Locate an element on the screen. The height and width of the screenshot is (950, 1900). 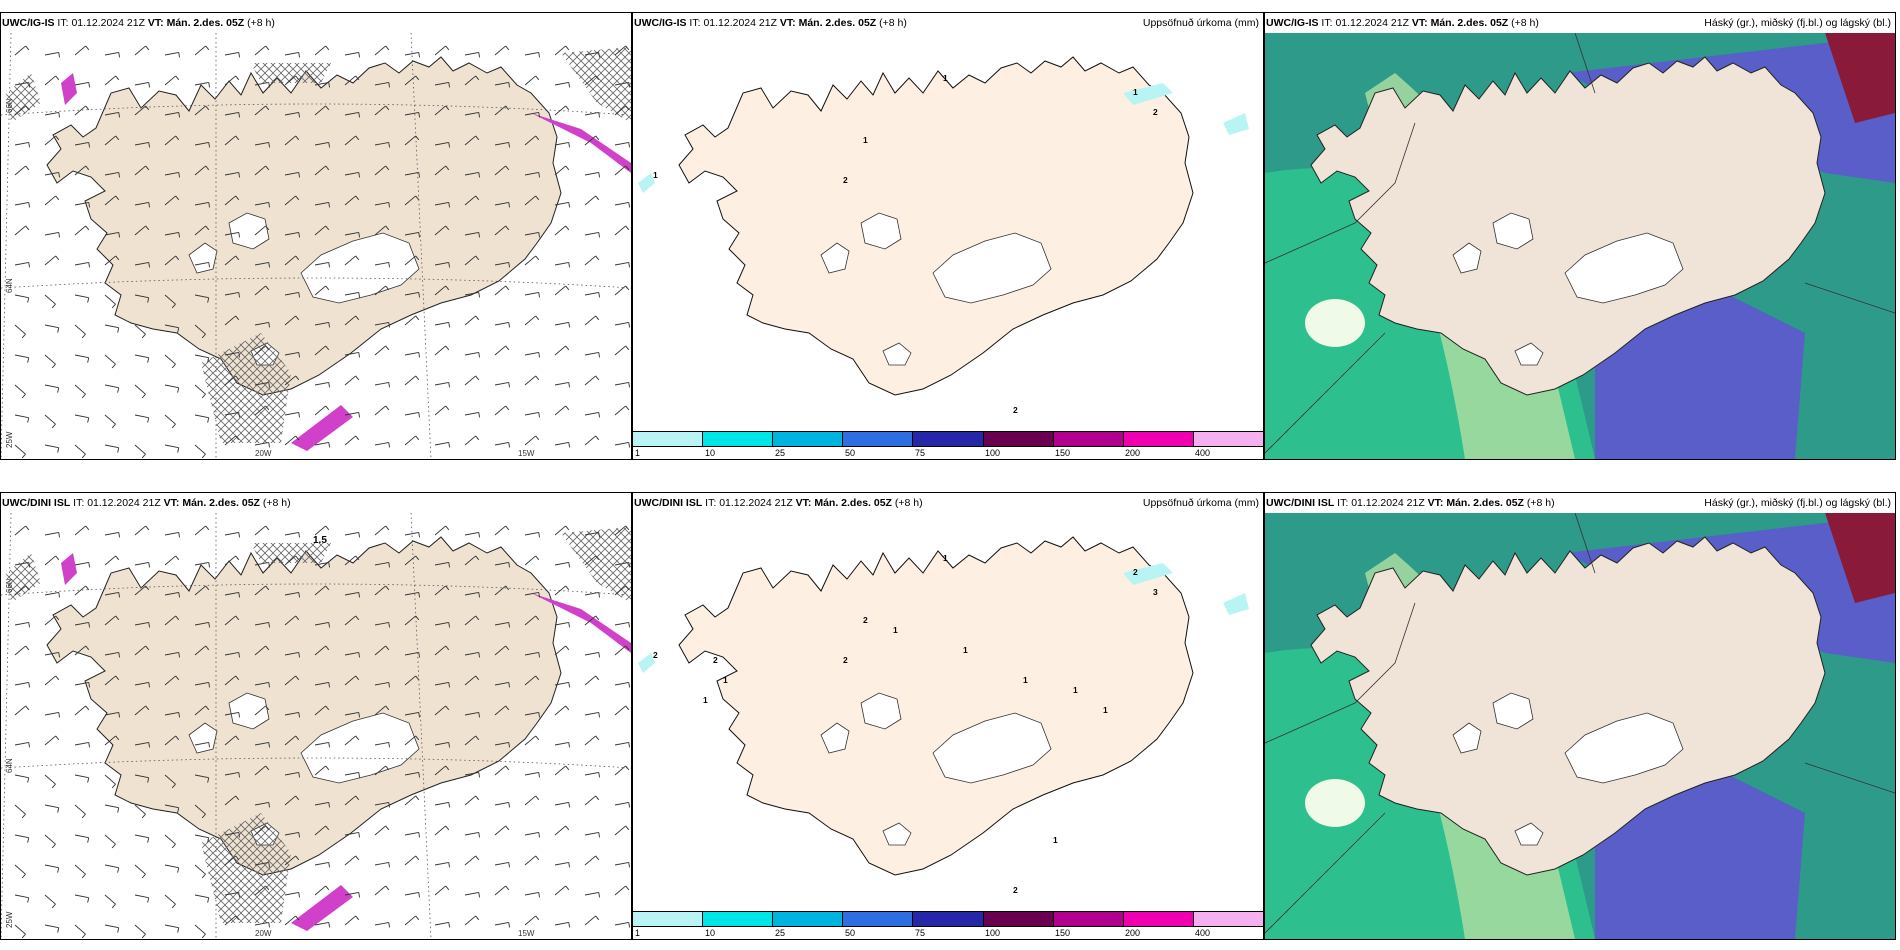
map-precip: 1 1 1 1 2 2 2 is located at coordinates (948, 232).